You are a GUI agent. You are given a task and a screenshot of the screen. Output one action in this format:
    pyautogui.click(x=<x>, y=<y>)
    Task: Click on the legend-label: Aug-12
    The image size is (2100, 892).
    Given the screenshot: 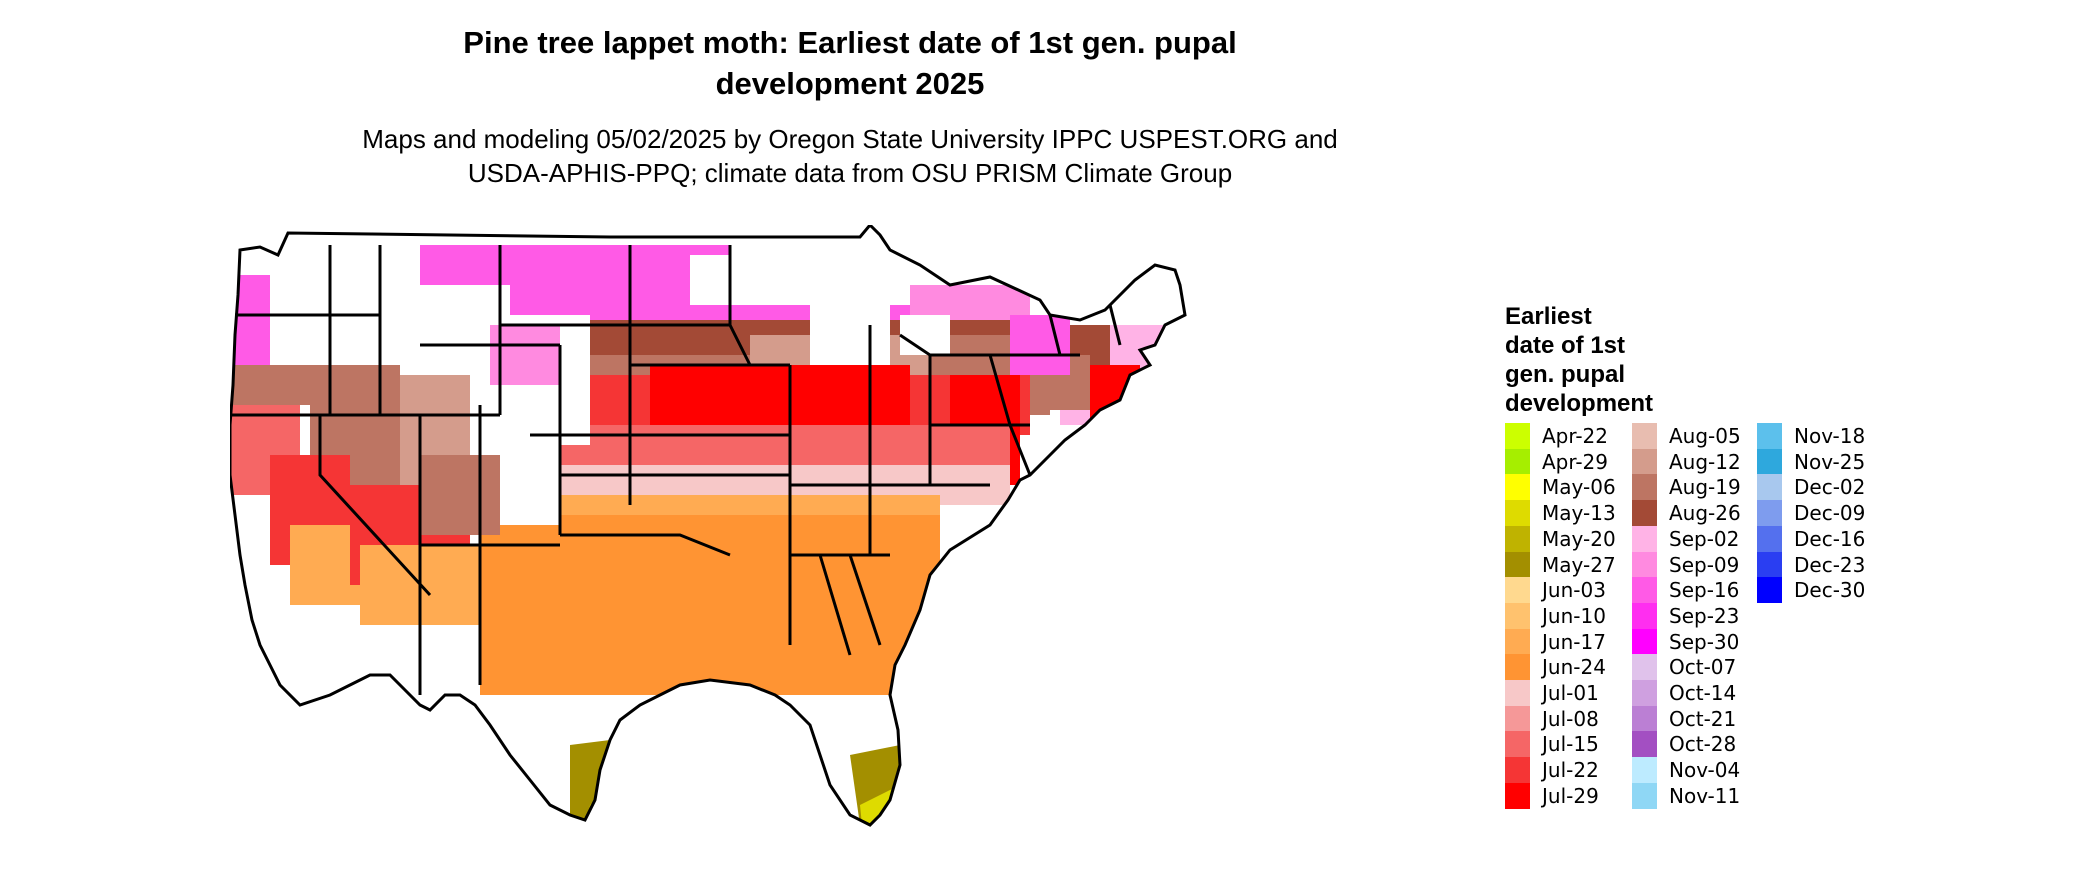 What is the action you would take?
    pyautogui.click(x=1705, y=461)
    